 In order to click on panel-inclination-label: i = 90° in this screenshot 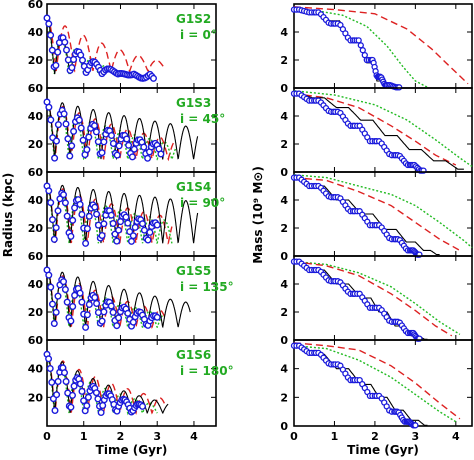, I will do `click(202, 203)`.